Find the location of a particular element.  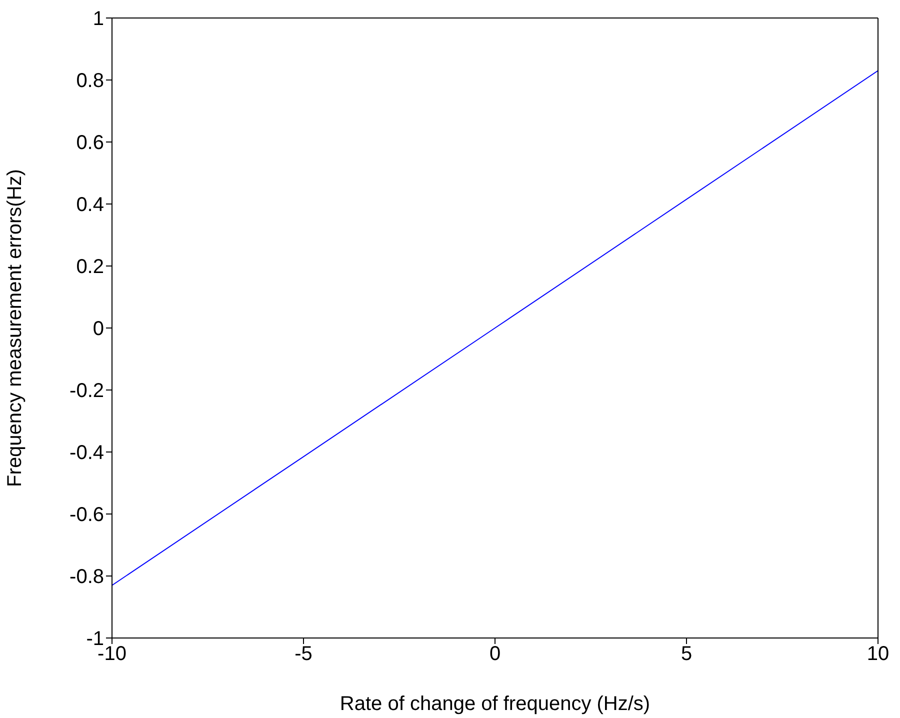

y-tick-label: 0.6 is located at coordinates (90, 143).